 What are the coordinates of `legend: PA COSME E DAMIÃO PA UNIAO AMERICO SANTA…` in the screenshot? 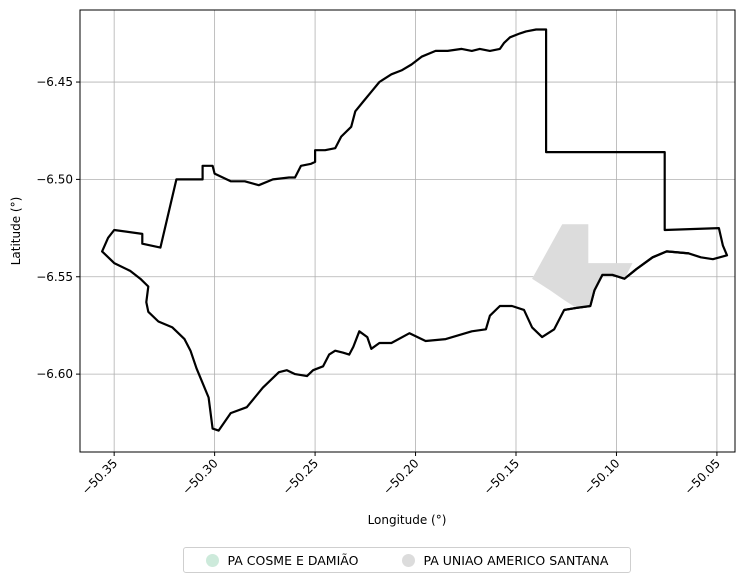 It's located at (407, 560).